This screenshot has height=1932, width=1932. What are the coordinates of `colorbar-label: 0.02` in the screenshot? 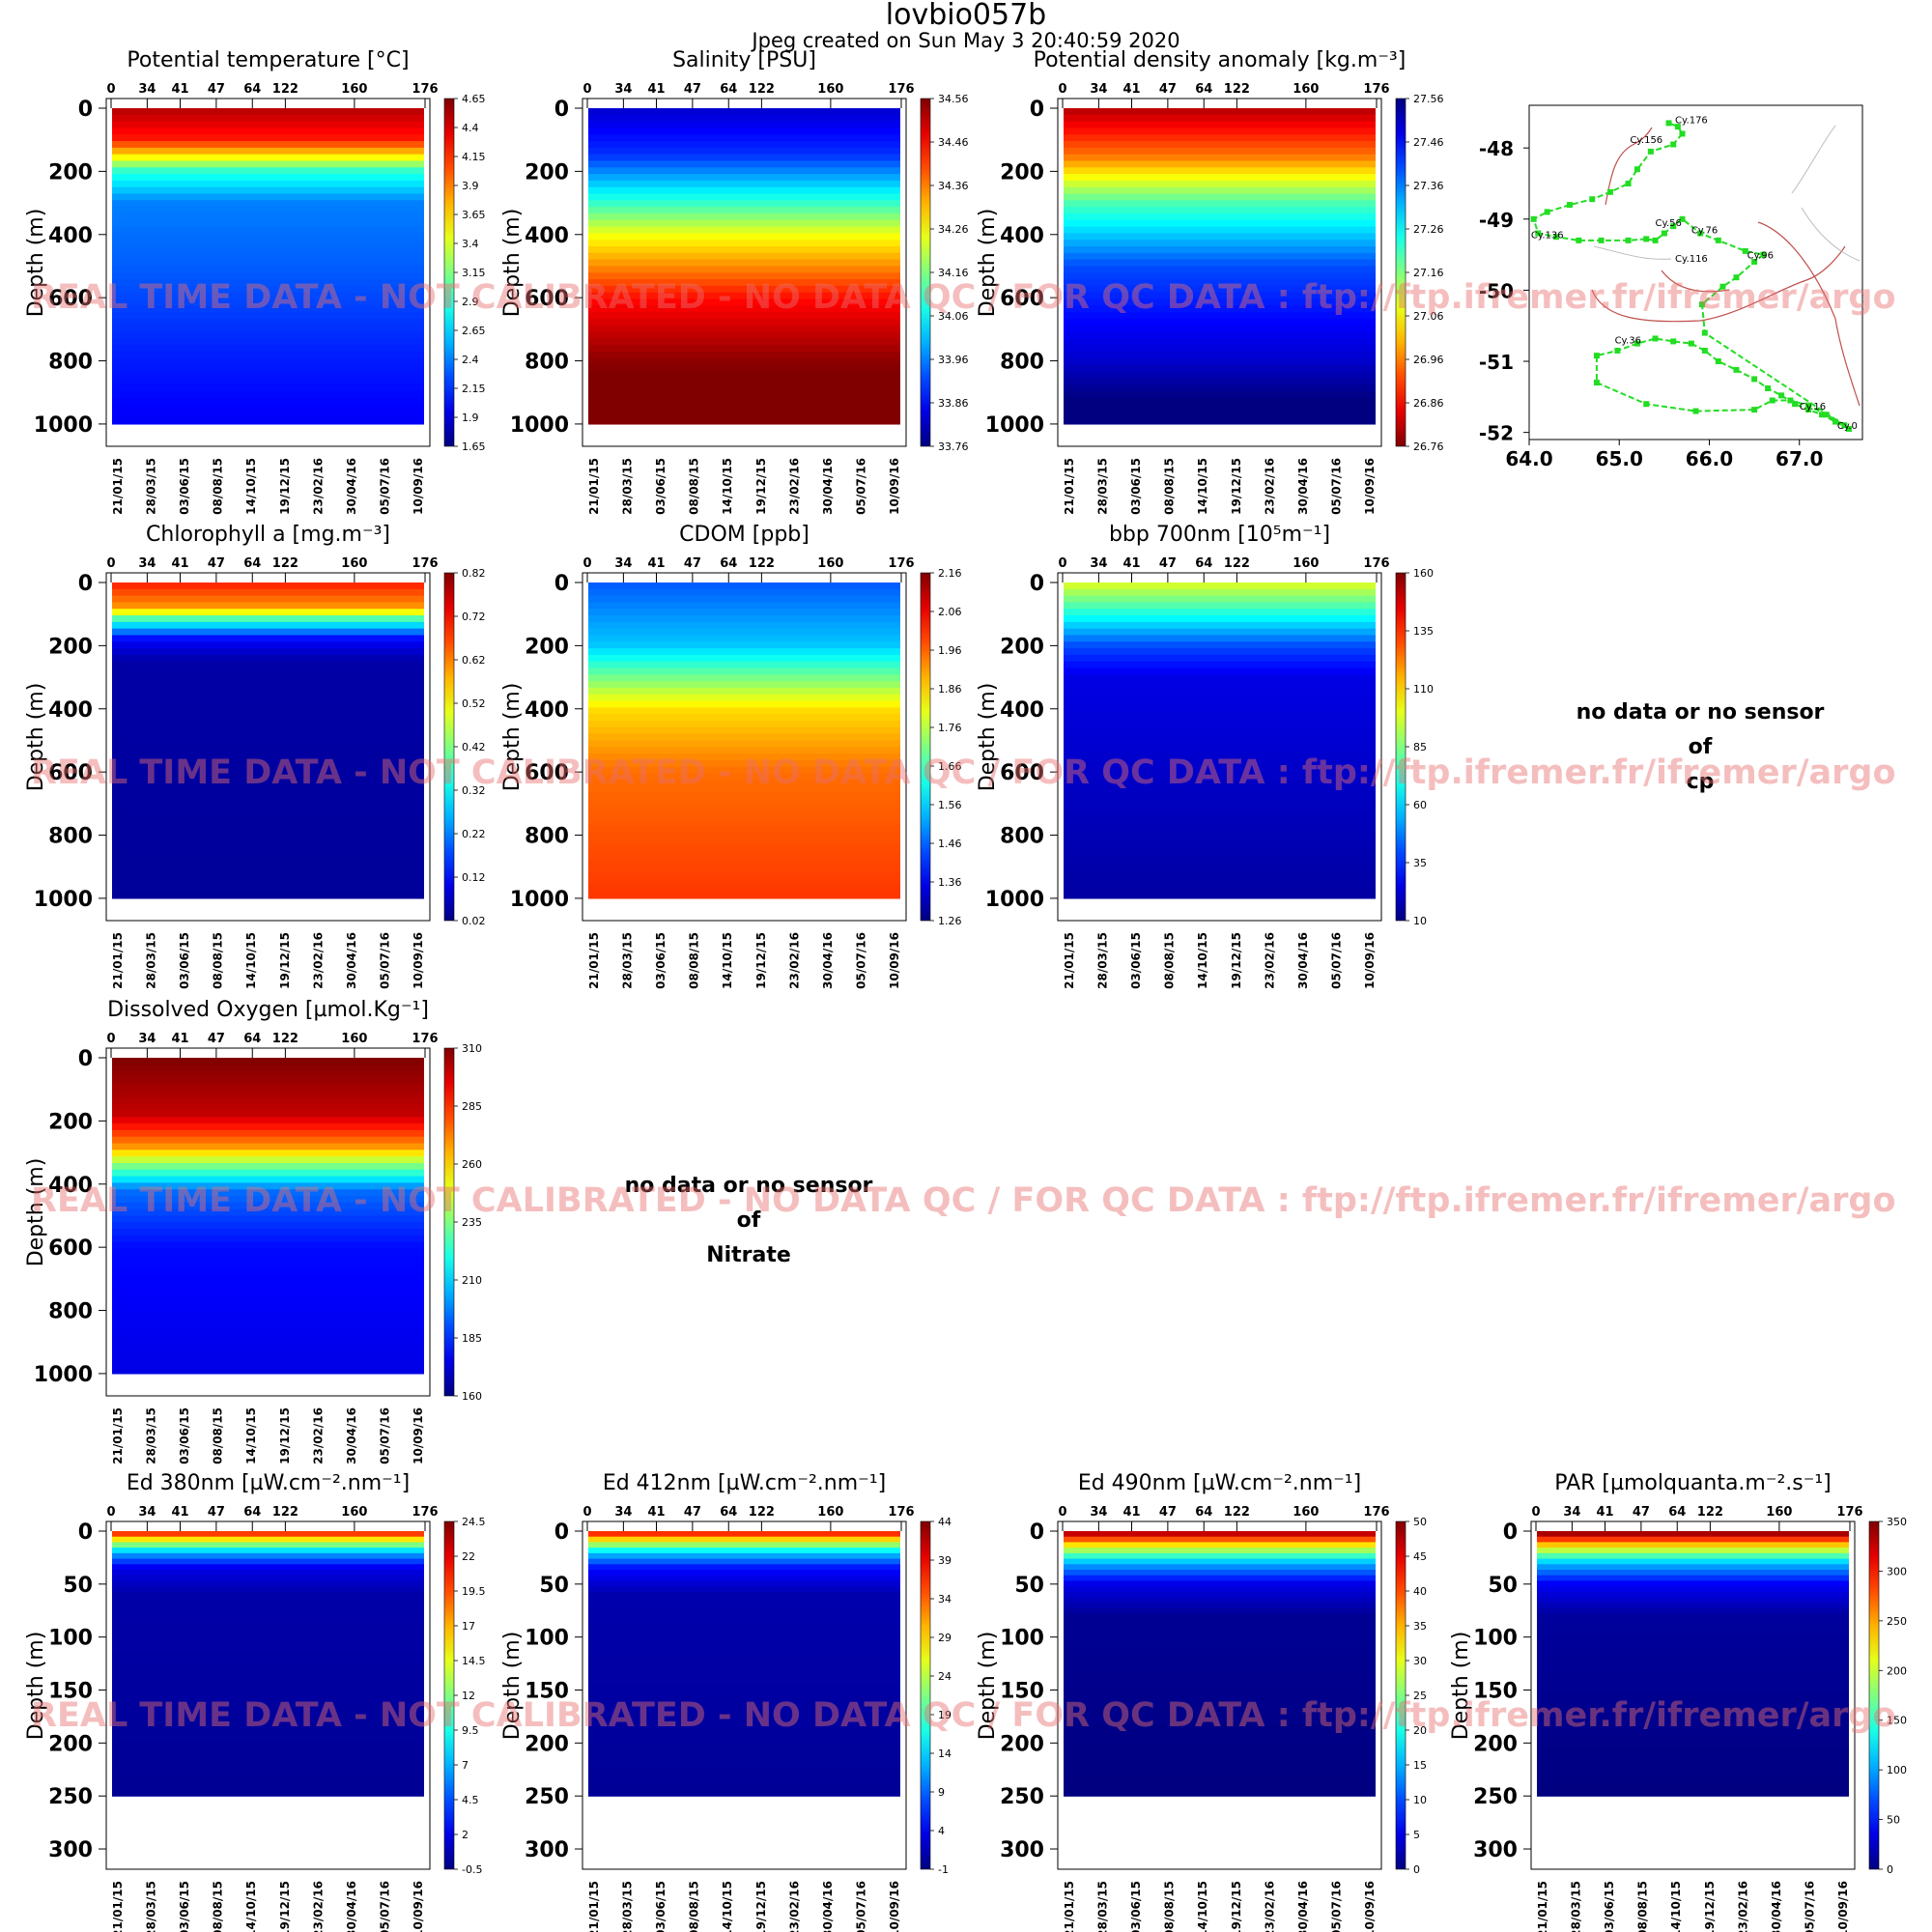 It's located at (474, 921).